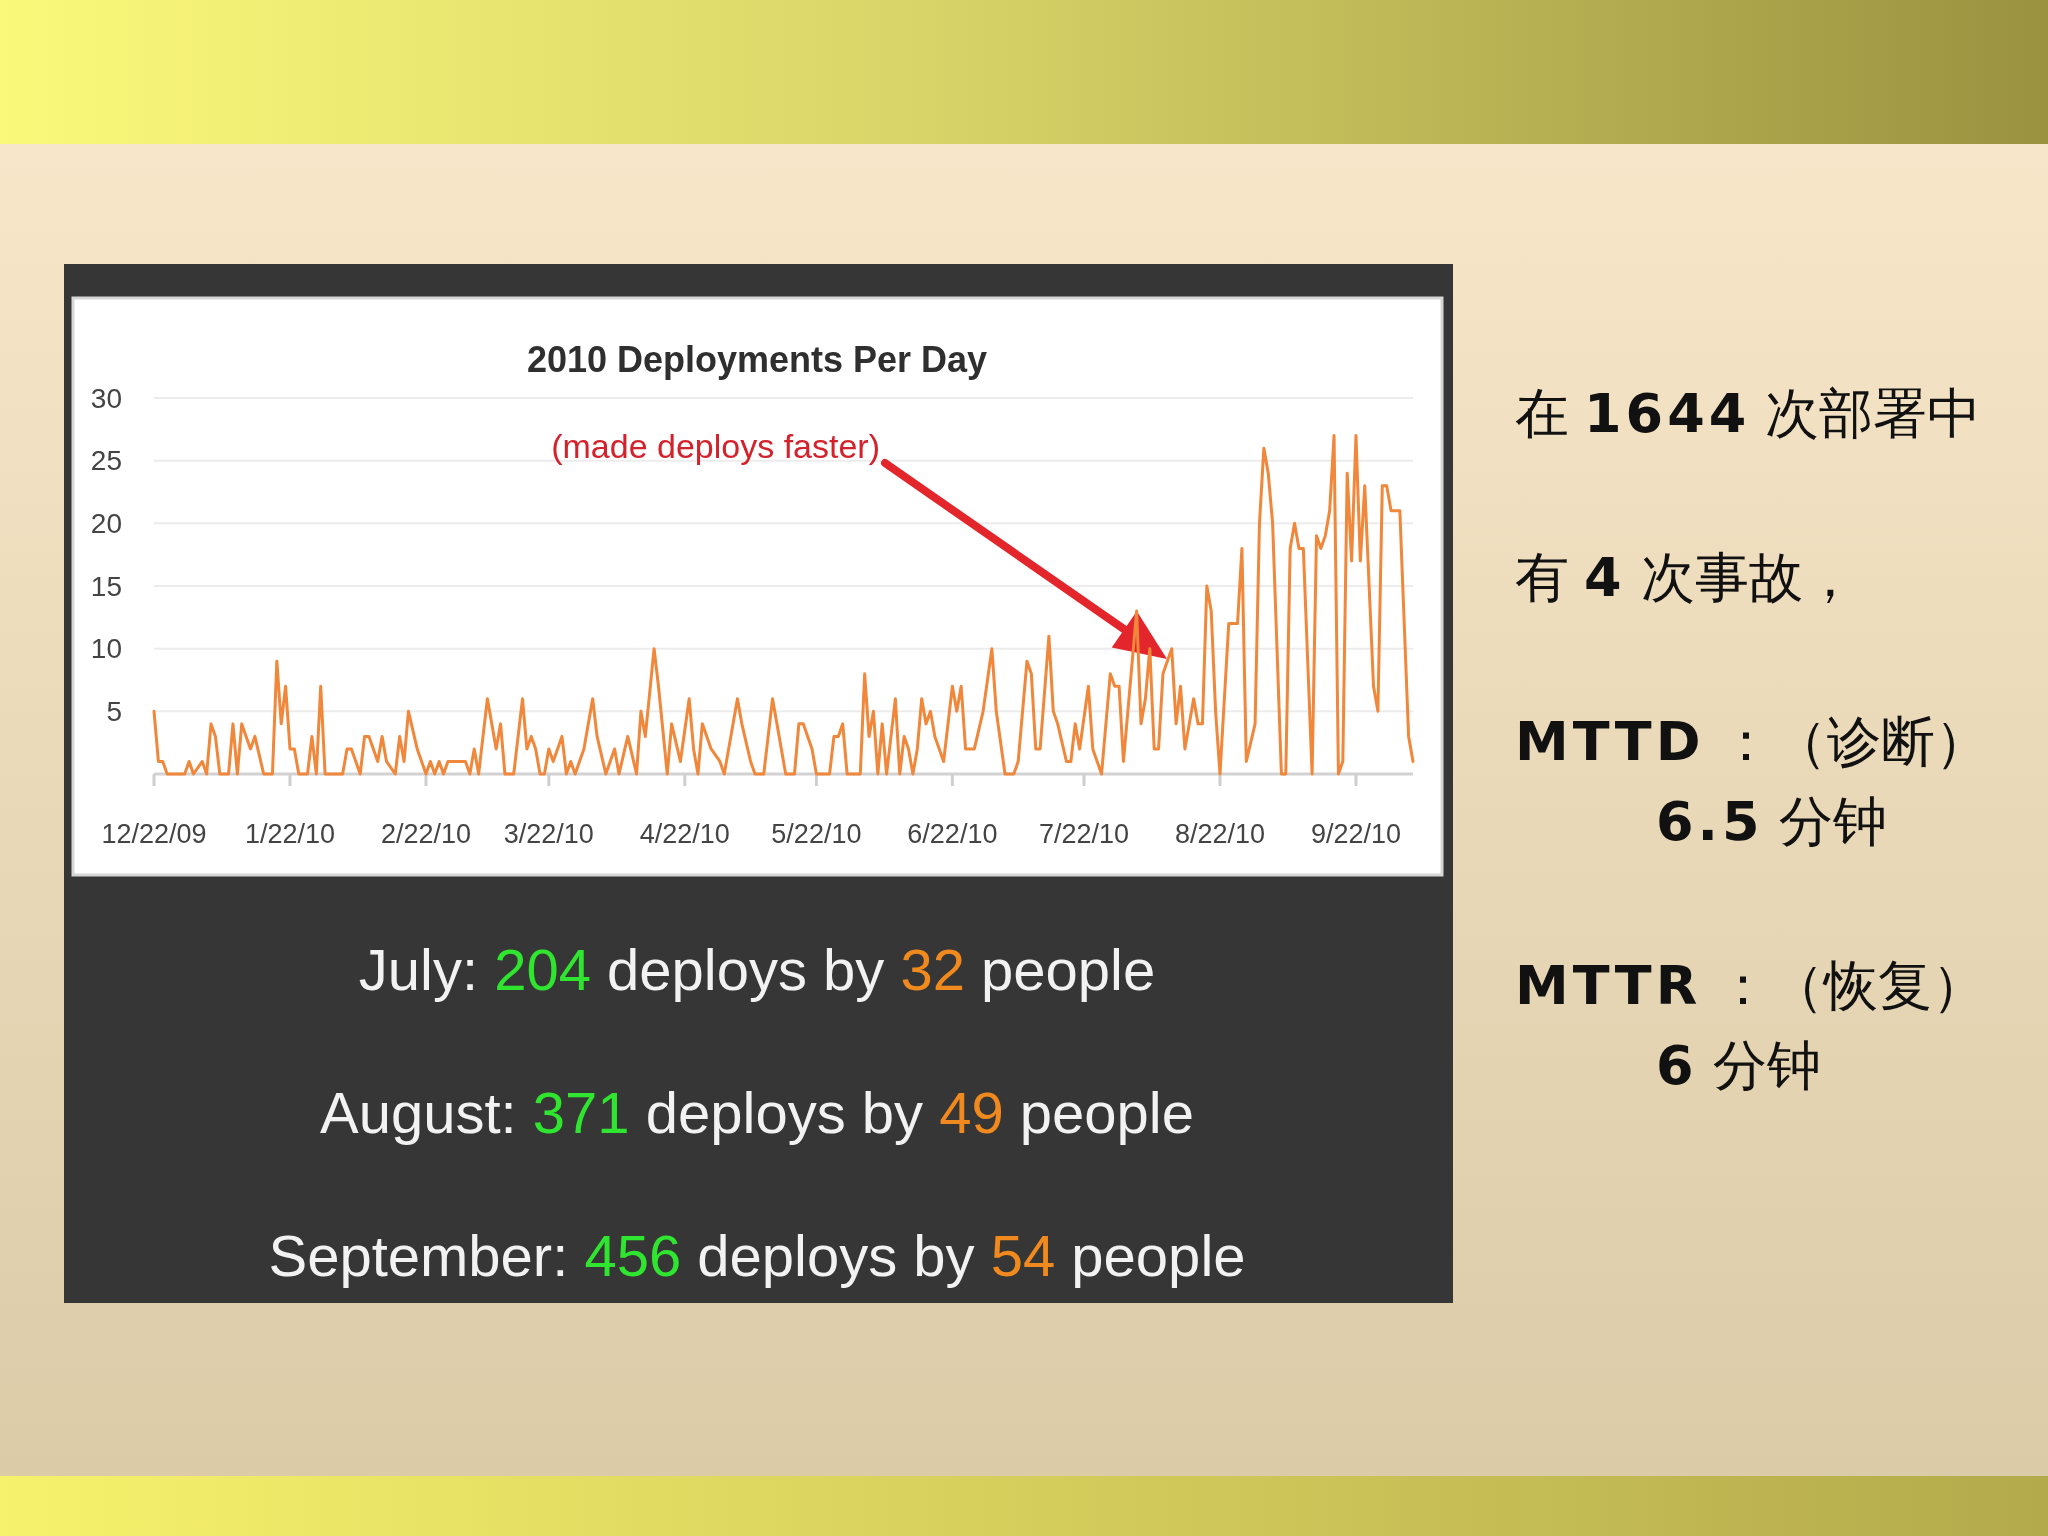  Describe the element at coordinates (154, 834) in the screenshot. I see `x-tick-label: 12/22/09` at that location.